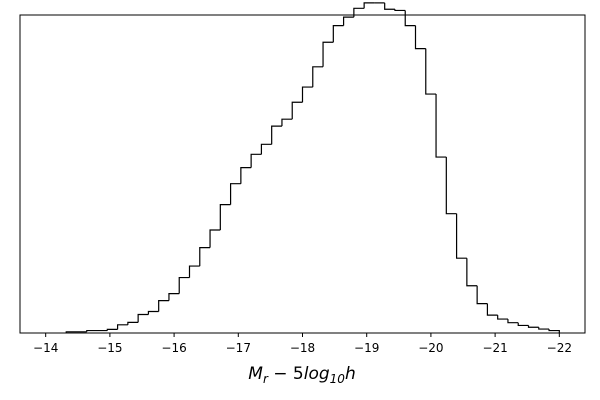  What do you see at coordinates (366, 348) in the screenshot?
I see `x-tick-label: −19` at bounding box center [366, 348].